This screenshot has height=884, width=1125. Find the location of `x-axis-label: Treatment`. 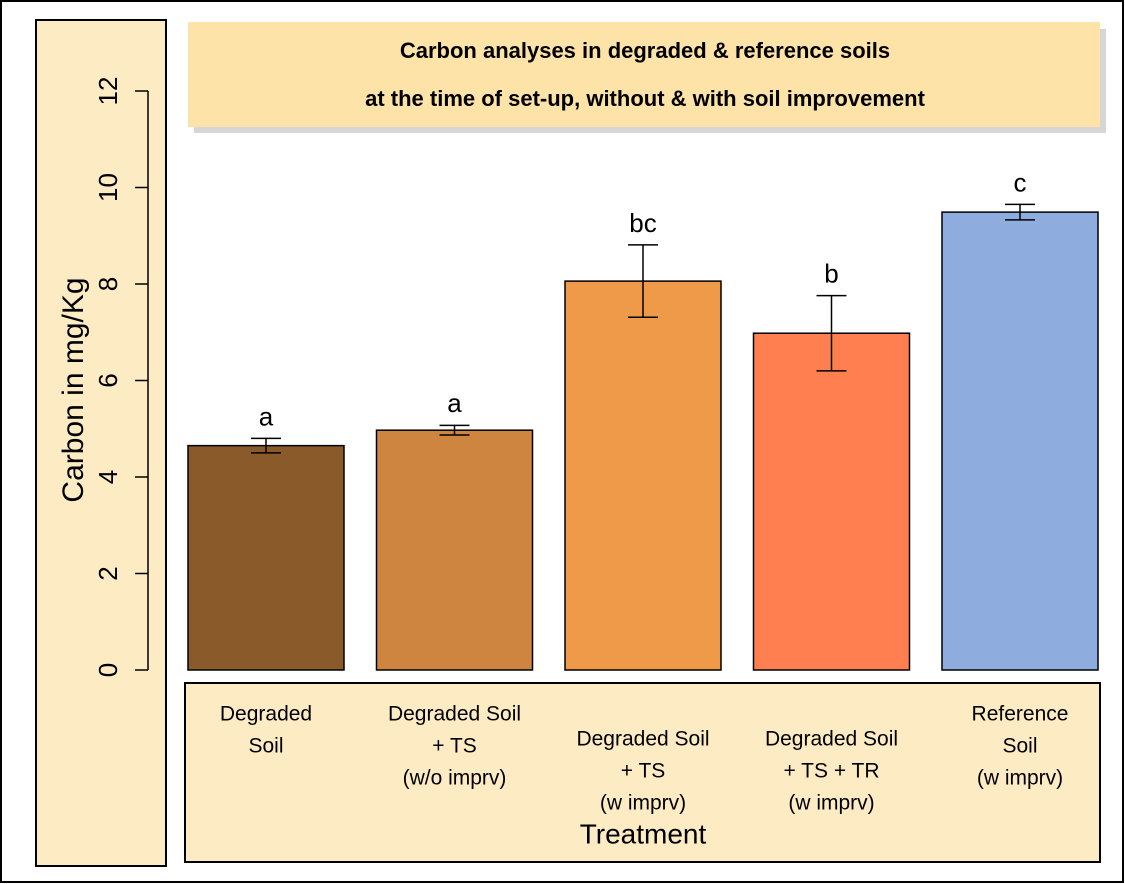

x-axis-label: Treatment is located at coordinates (643, 833).